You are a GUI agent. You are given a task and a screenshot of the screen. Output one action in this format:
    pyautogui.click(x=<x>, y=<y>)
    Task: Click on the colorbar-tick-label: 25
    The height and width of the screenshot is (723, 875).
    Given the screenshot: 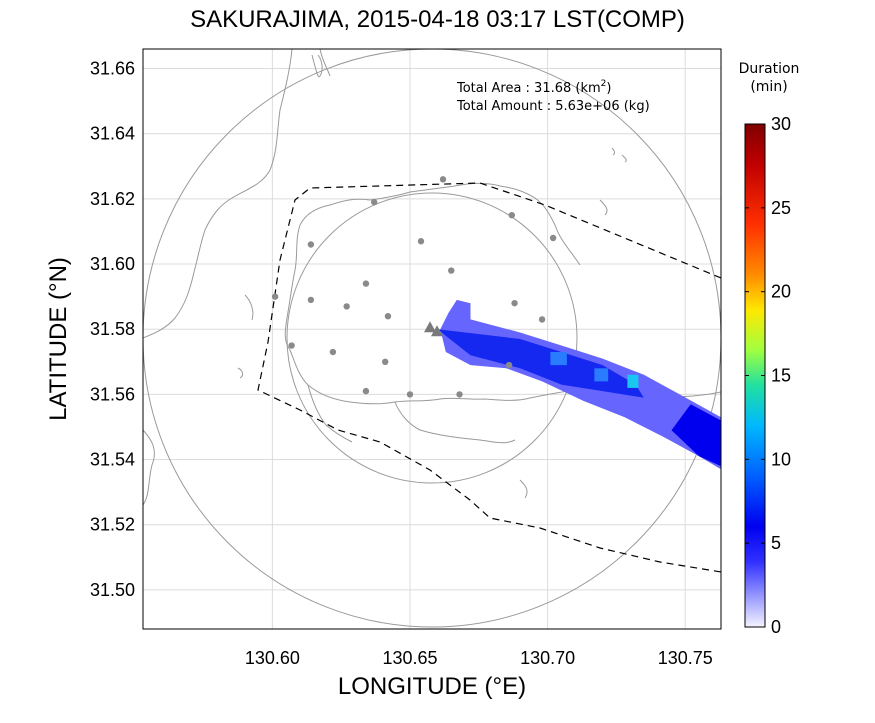 What is the action you would take?
    pyautogui.click(x=781, y=208)
    